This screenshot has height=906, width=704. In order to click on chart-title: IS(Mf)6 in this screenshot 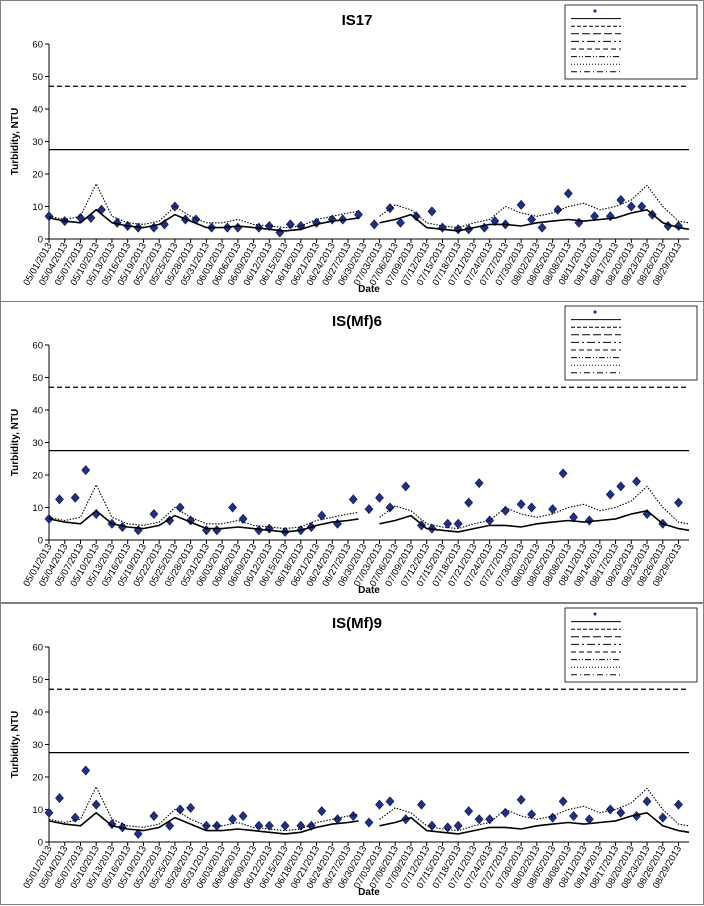, I will do `click(357, 321)`.